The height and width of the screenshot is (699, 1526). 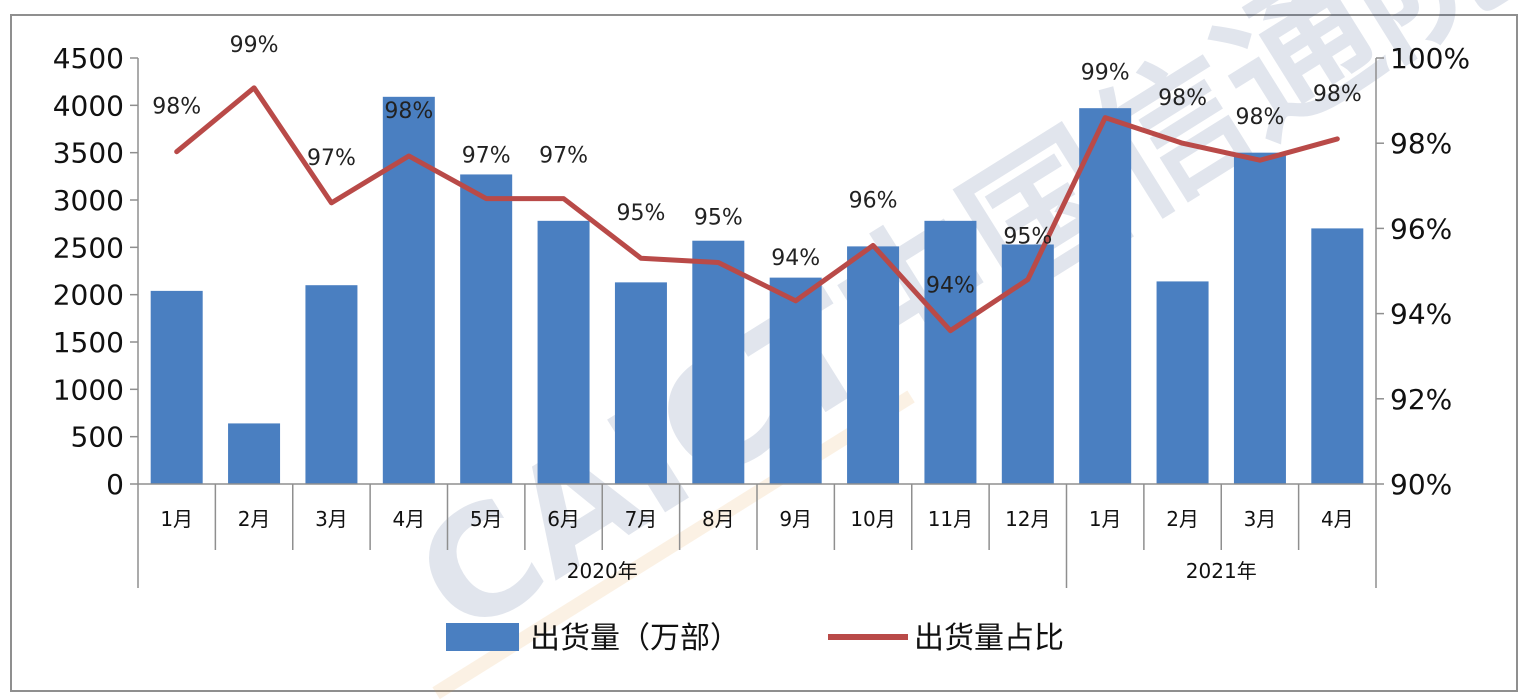 What do you see at coordinates (602, 571) in the screenshot?
I see `year-group-label: 2020年` at bounding box center [602, 571].